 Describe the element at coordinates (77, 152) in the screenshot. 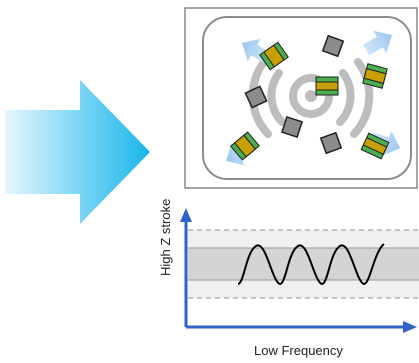

I see `large-right-arrow-icon` at that location.